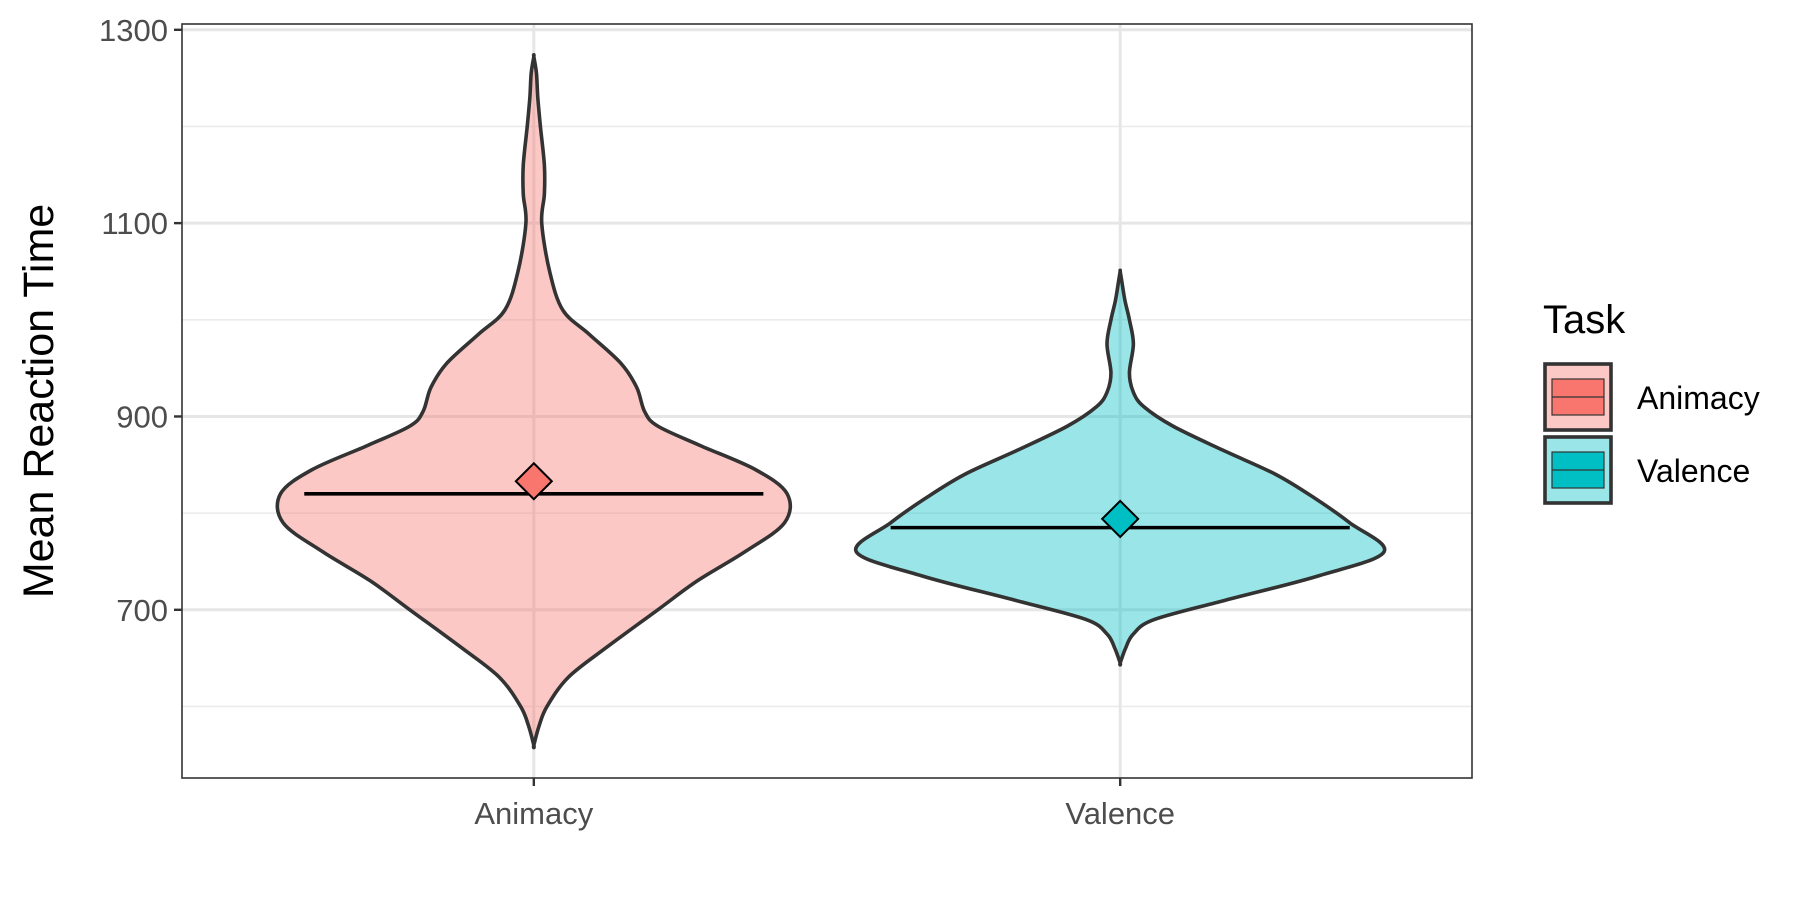  I want to click on y-tick-label: 900, so click(142, 416).